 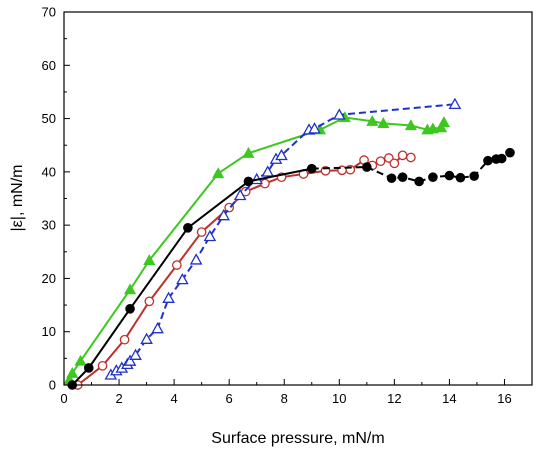 I want to click on x-tick-label: 6, so click(x=229, y=398).